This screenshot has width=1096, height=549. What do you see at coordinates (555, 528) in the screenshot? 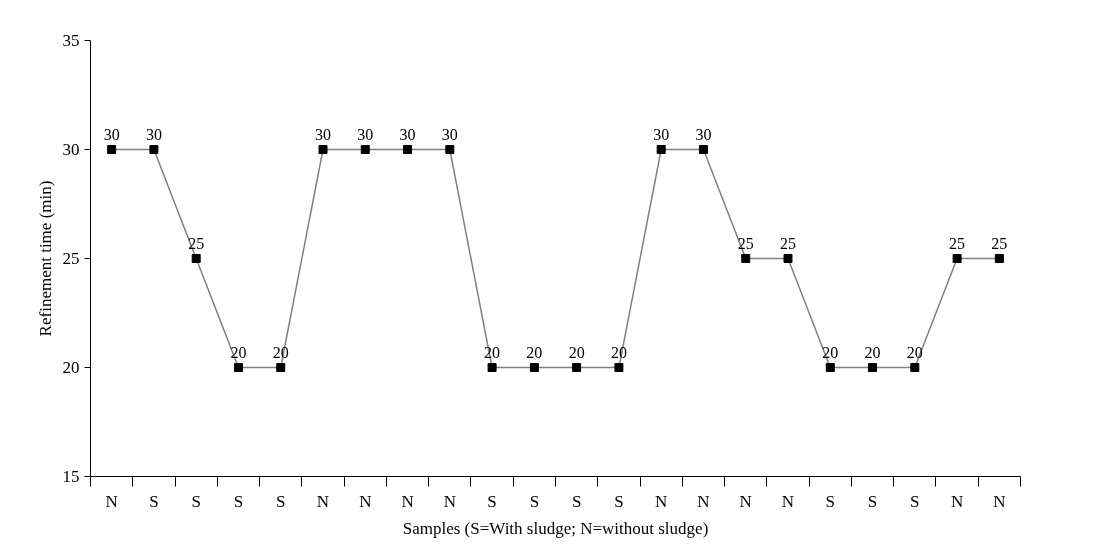
I see `x-axis-title: Samples (S=With sludge; N=without sludge)` at bounding box center [555, 528].